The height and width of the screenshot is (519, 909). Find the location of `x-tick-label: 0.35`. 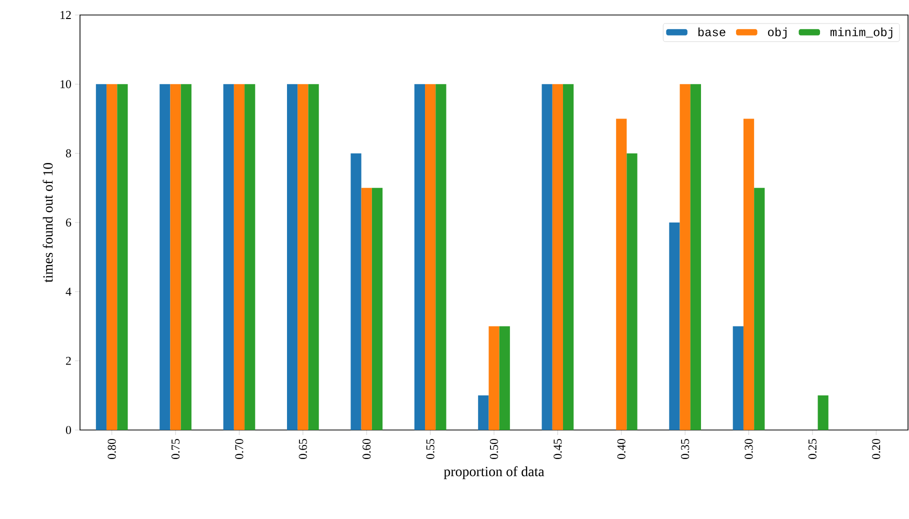

x-tick-label: 0.35 is located at coordinates (685, 448).